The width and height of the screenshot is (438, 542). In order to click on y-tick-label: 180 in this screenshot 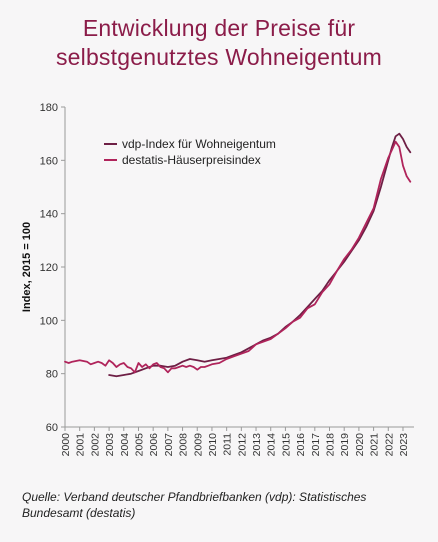, I will do `click(49, 108)`.